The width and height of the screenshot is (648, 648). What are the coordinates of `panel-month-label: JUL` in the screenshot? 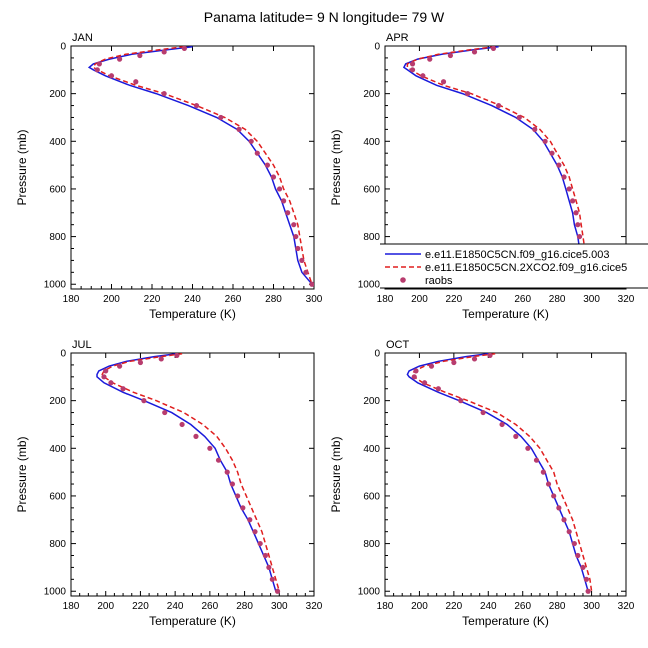 It's located at (82, 345).